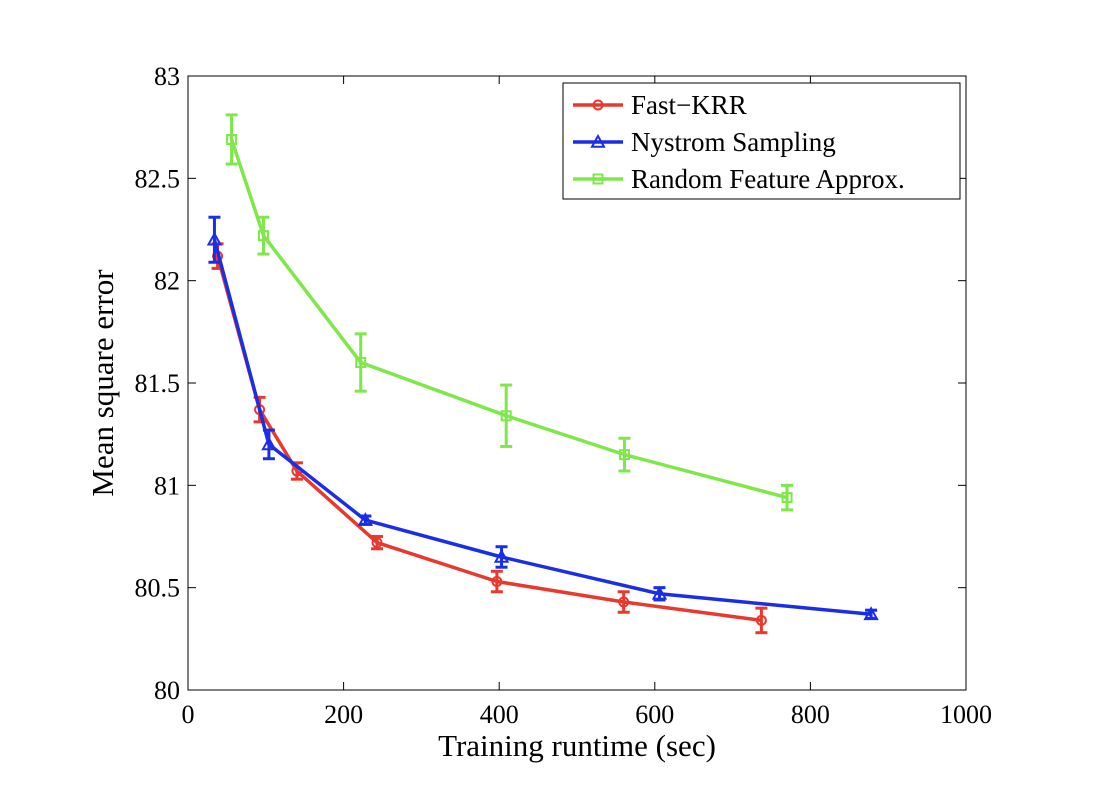 The width and height of the screenshot is (1096, 808). What do you see at coordinates (158, 178) in the screenshot?
I see `y-tick-label: 82.5` at bounding box center [158, 178].